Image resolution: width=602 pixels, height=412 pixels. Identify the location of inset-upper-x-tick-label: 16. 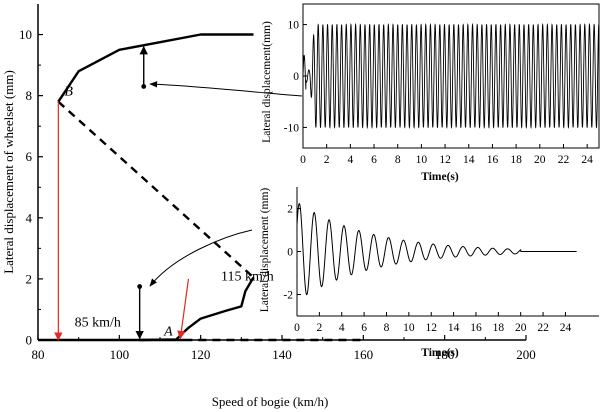
(493, 160).